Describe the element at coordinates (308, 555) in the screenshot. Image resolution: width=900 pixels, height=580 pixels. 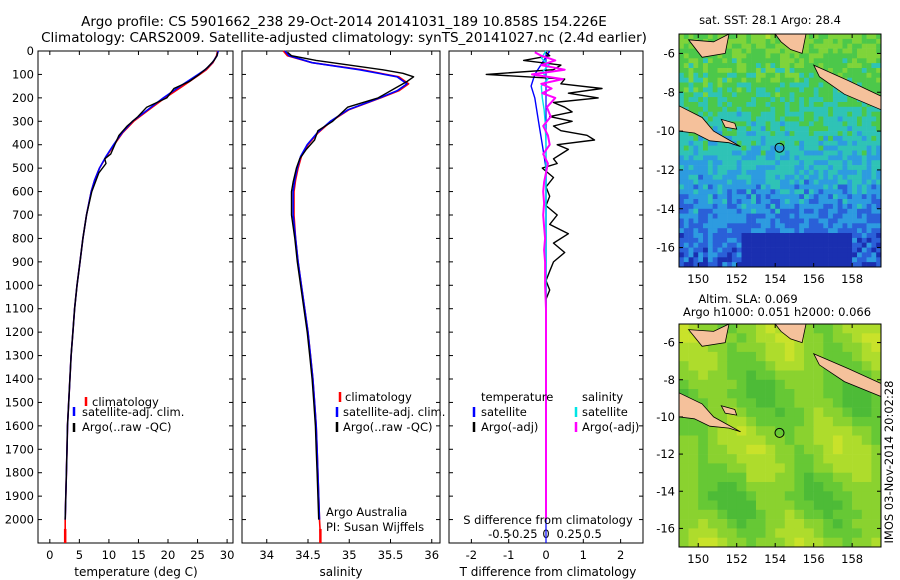
I see `x-tick-label: 34.5` at that location.